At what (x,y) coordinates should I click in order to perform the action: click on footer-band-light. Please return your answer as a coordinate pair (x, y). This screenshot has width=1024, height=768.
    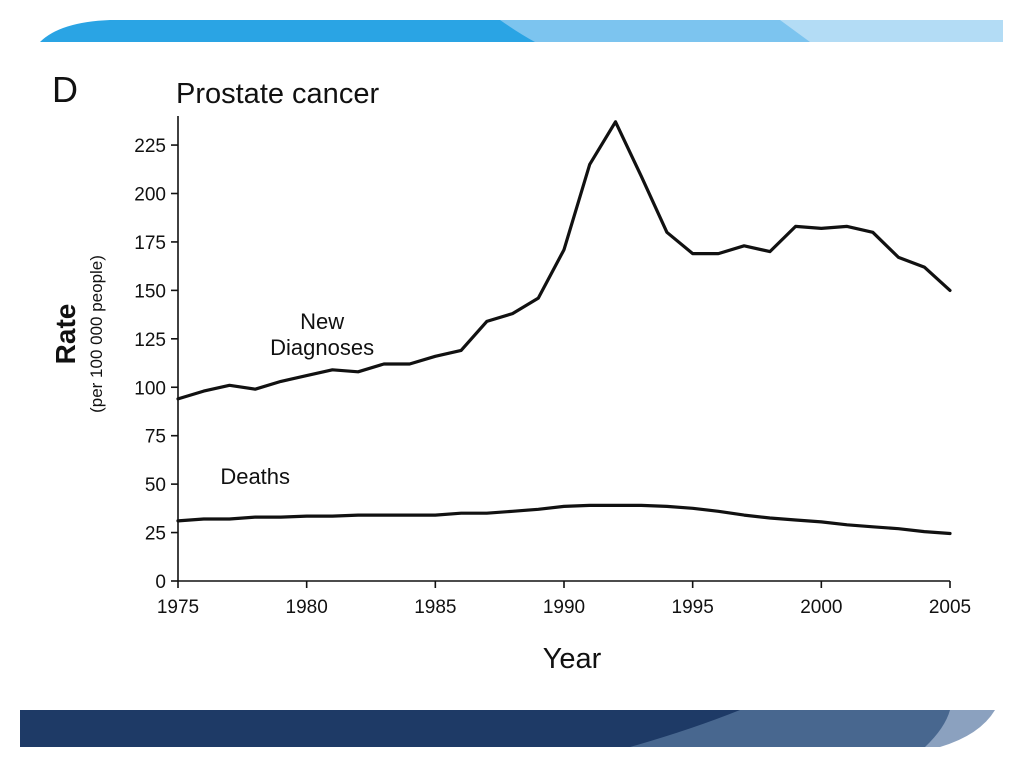
    Looking at the image, I should click on (960, 728).